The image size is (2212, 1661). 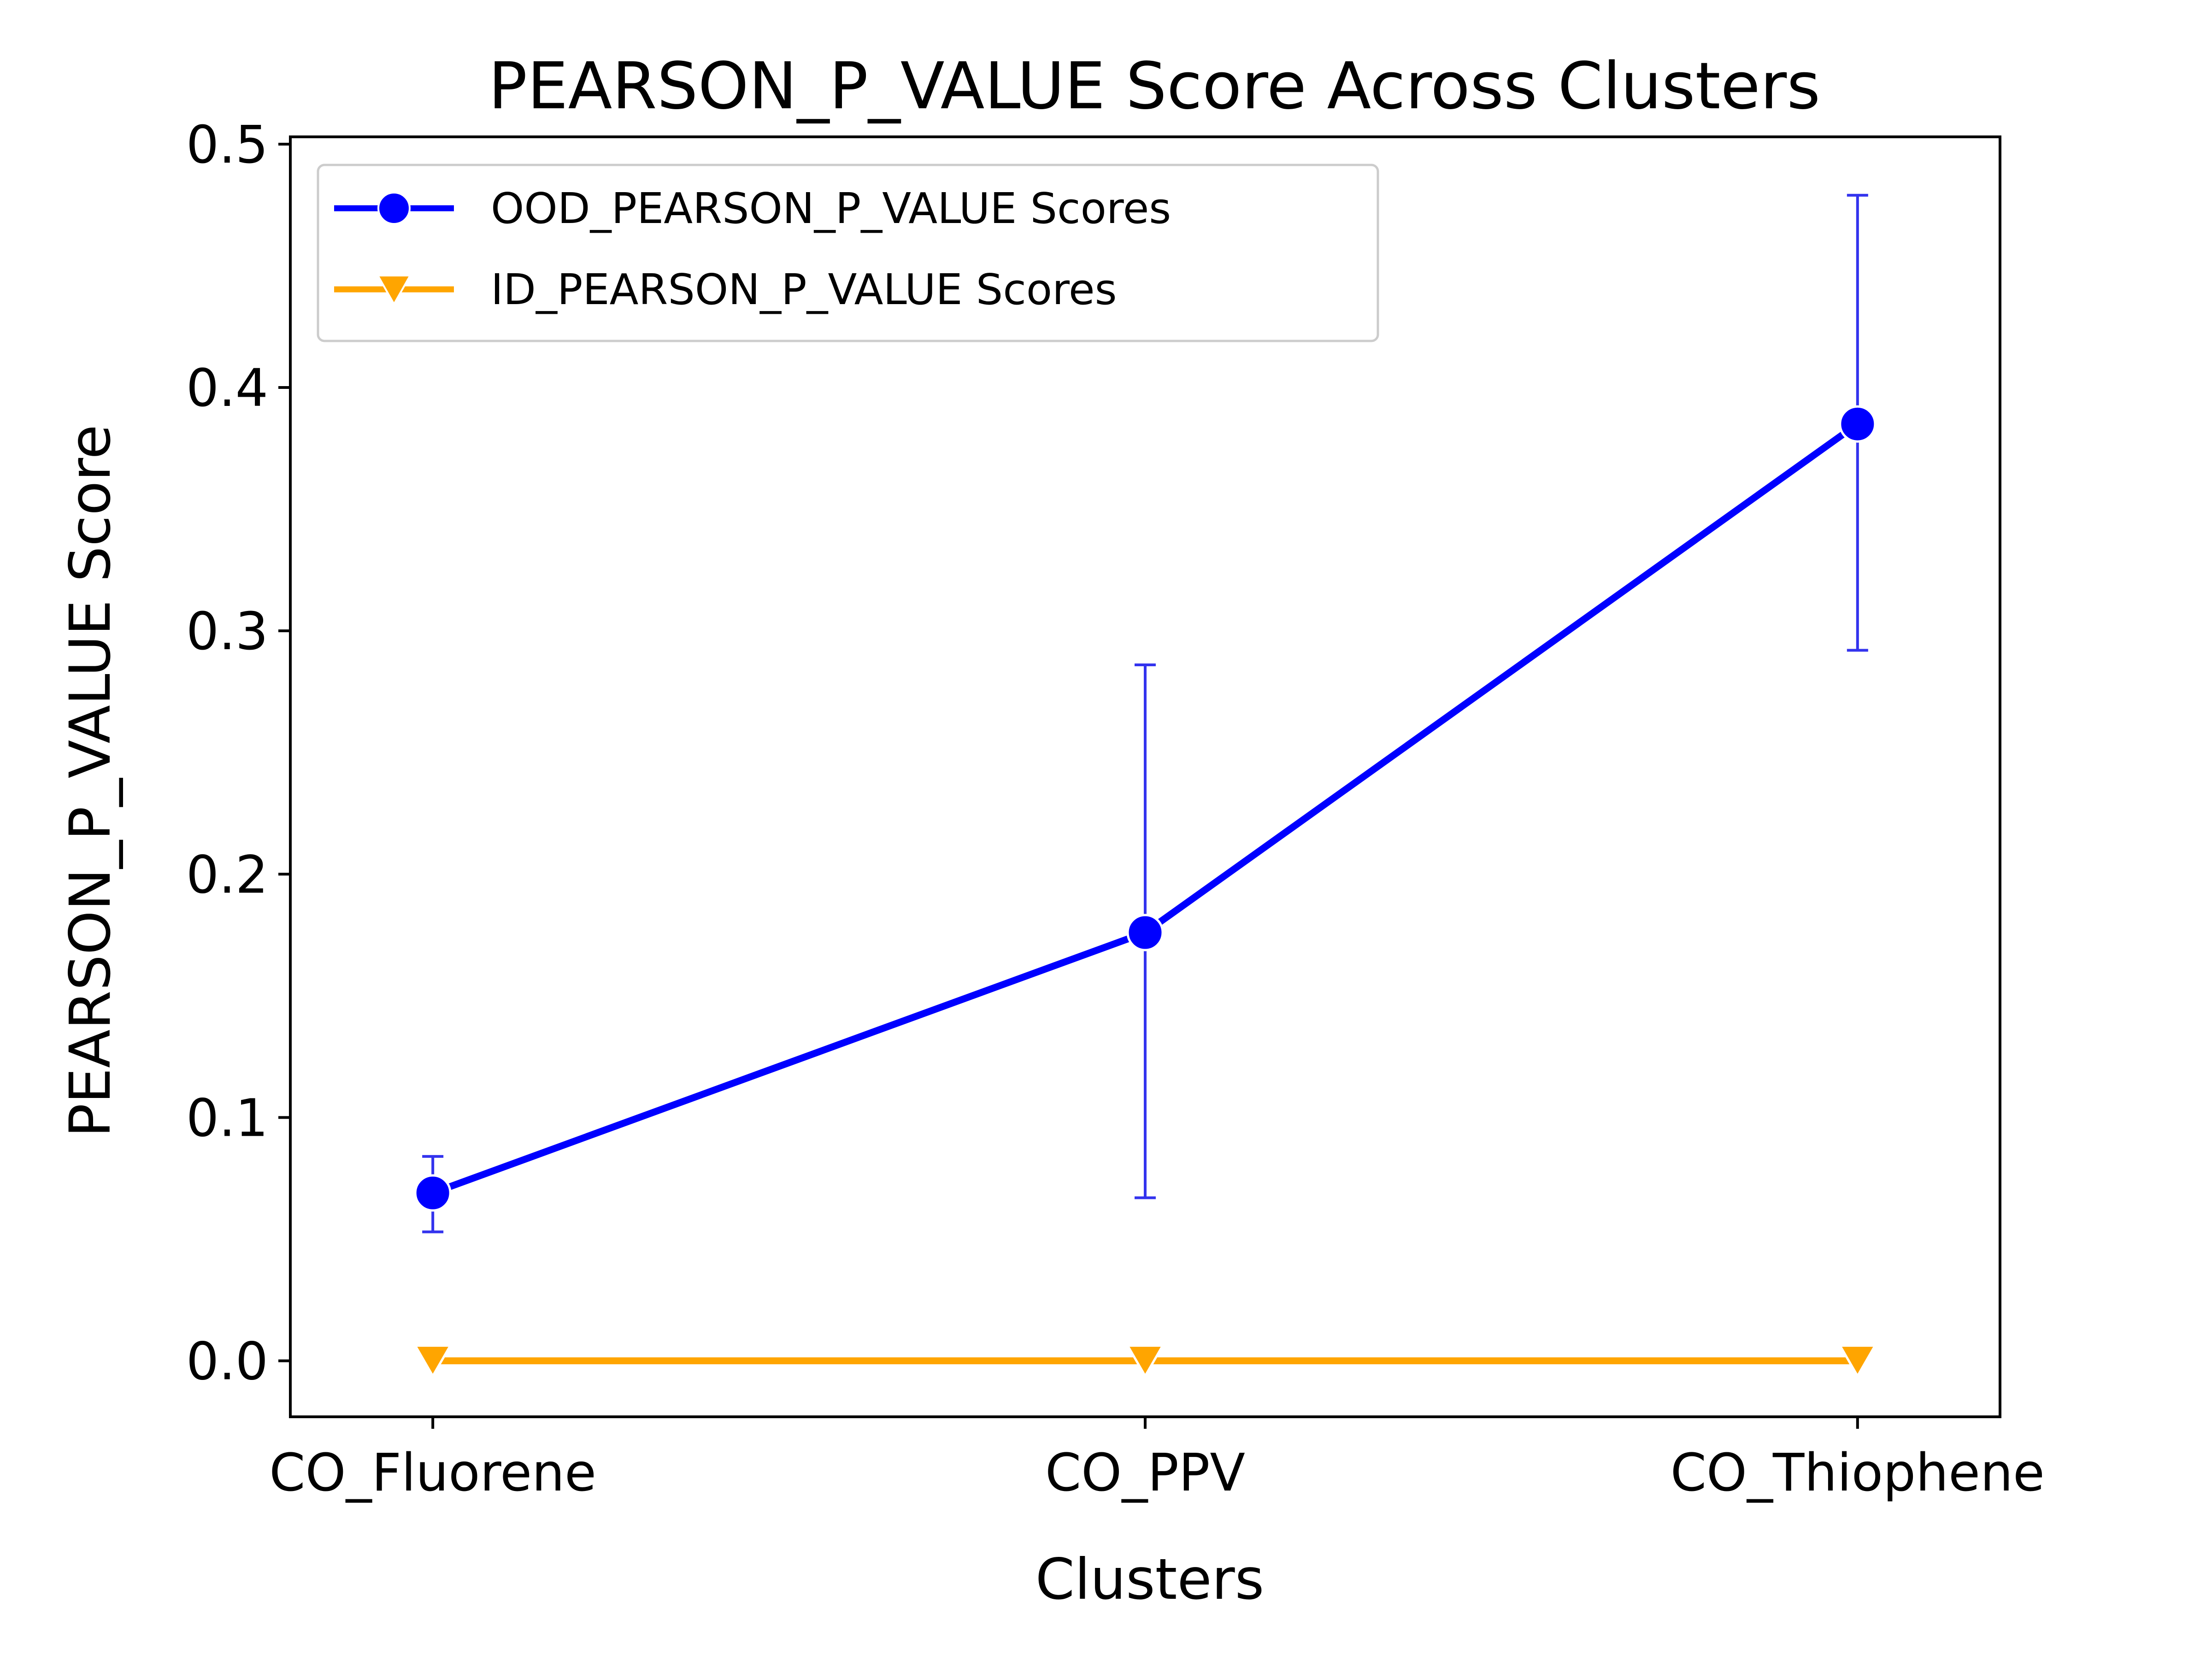 I want to click on x-tick-label-2: CO_Thiophene, so click(x=1858, y=1473).